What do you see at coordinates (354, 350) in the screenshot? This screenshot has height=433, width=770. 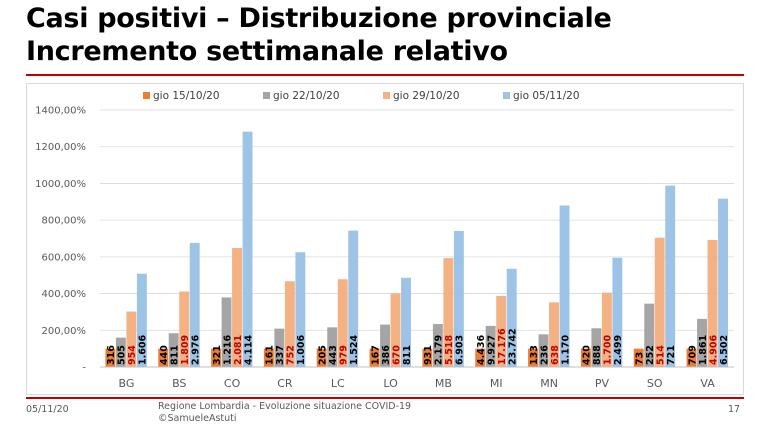 I see `data-label: 1.524` at bounding box center [354, 350].